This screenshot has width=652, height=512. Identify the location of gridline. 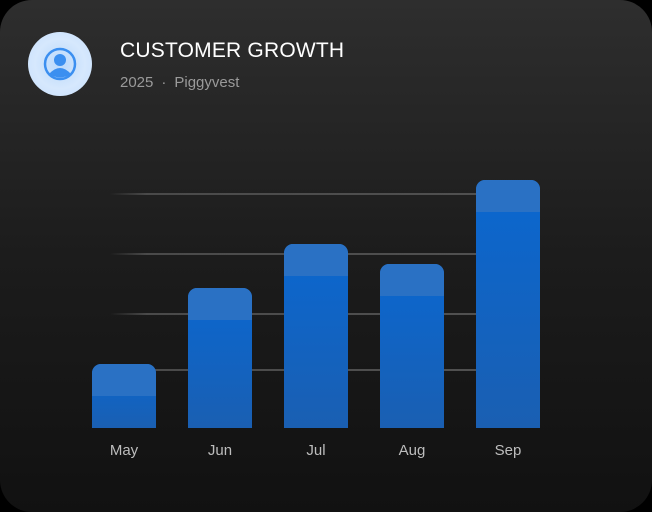
(293, 194).